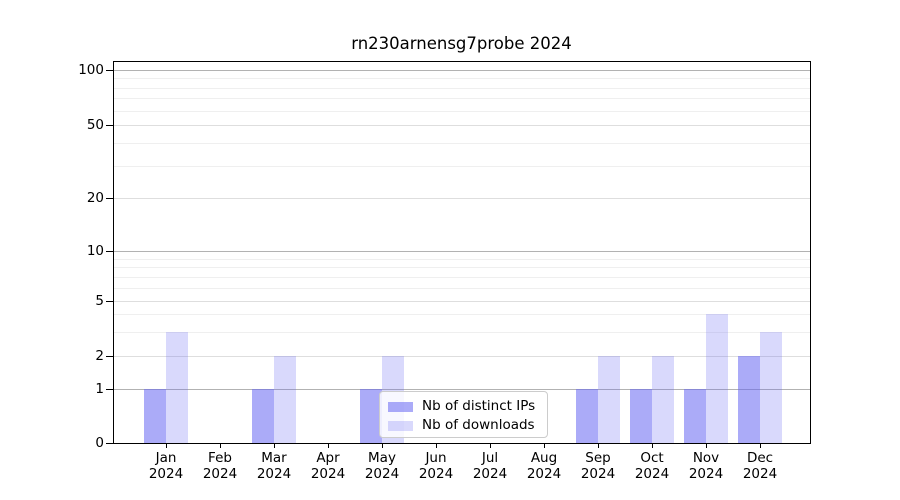 This screenshot has width=900, height=500. What do you see at coordinates (717, 378) in the screenshot?
I see `bar-downloads-nov` at bounding box center [717, 378].